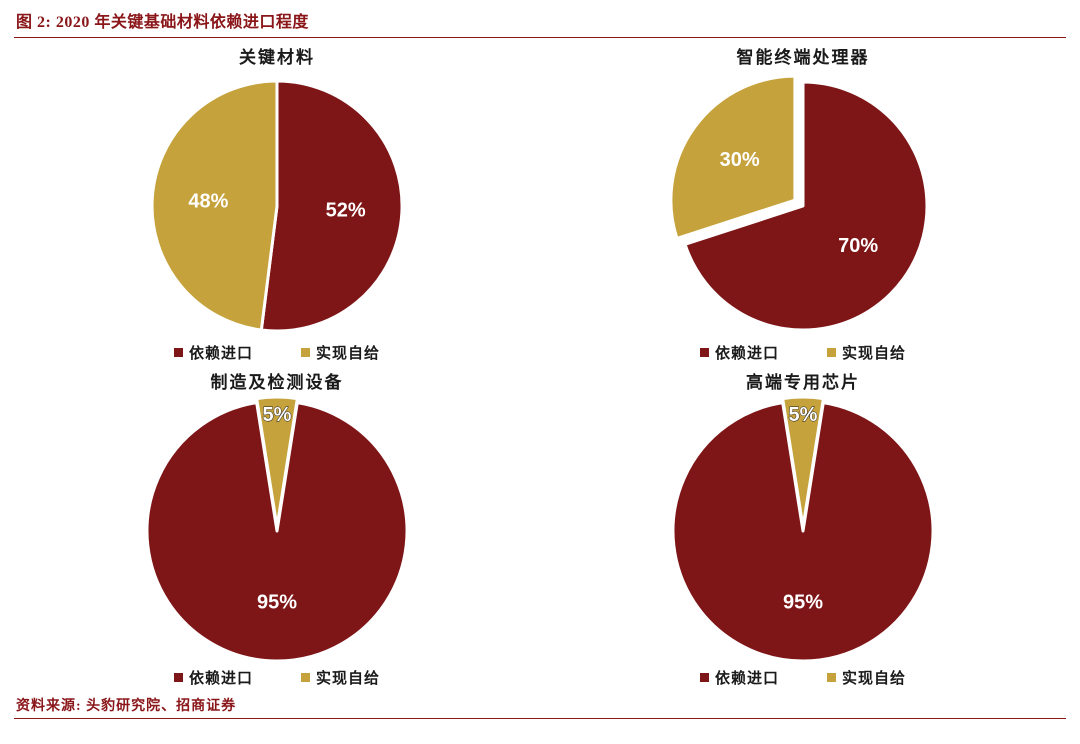  I want to click on chart-title: 智能终端处理器, so click(803, 57).